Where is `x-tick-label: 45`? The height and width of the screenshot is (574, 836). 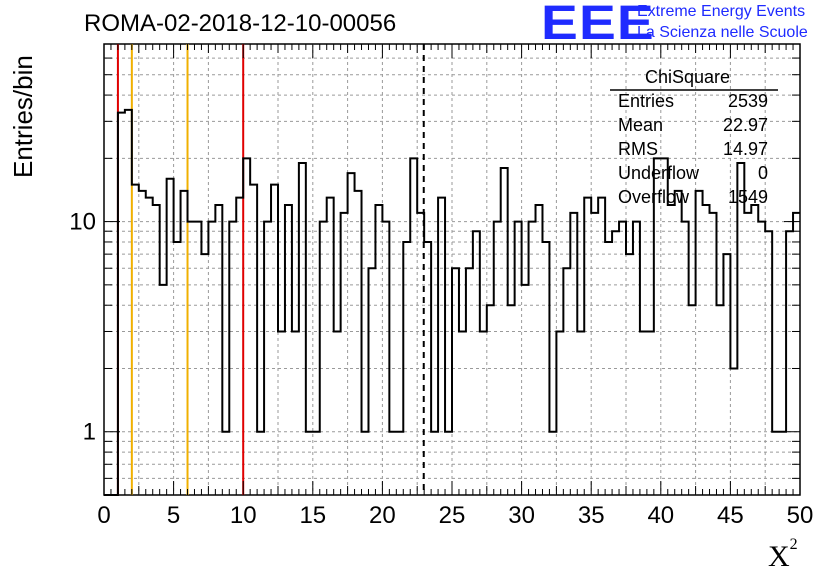 x-tick-label: 45 is located at coordinates (730, 515).